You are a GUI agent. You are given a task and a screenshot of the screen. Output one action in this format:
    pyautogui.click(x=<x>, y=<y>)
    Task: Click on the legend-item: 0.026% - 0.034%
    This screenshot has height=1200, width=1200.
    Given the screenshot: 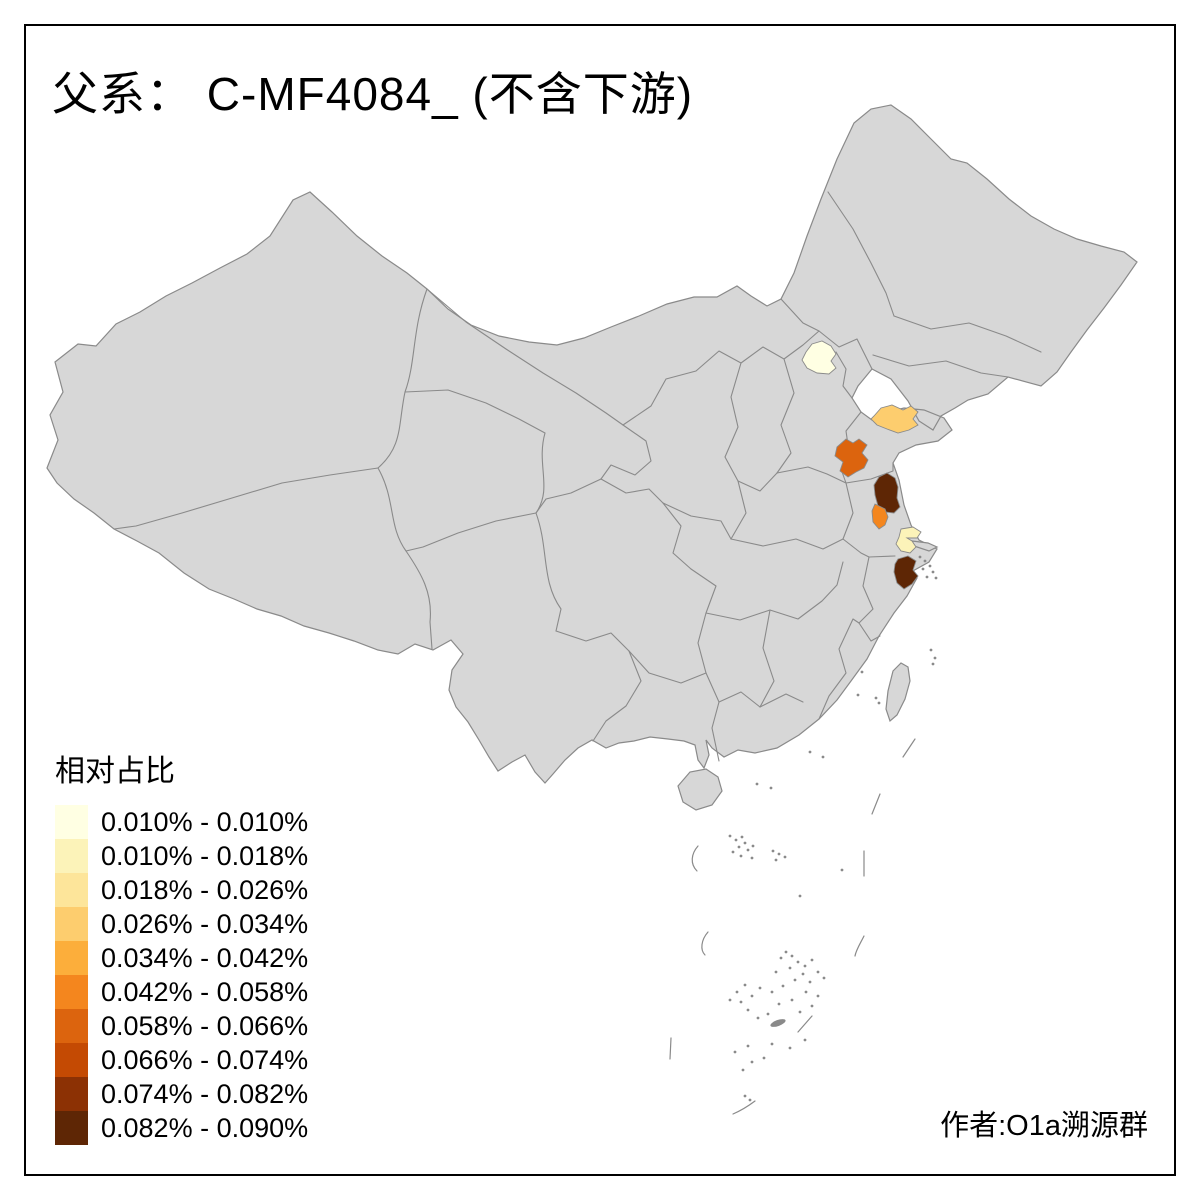 What is the action you would take?
    pyautogui.click(x=181, y=924)
    